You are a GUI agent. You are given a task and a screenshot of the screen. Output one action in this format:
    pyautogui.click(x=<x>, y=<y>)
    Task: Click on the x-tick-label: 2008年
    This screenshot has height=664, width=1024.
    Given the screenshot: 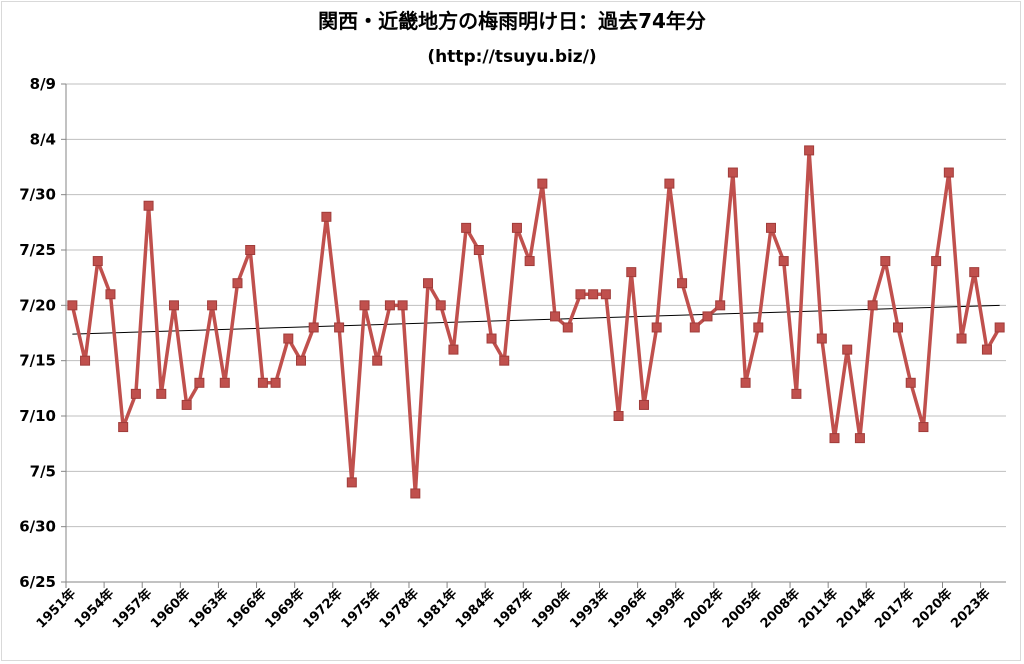 What is the action you would take?
    pyautogui.click(x=780, y=609)
    